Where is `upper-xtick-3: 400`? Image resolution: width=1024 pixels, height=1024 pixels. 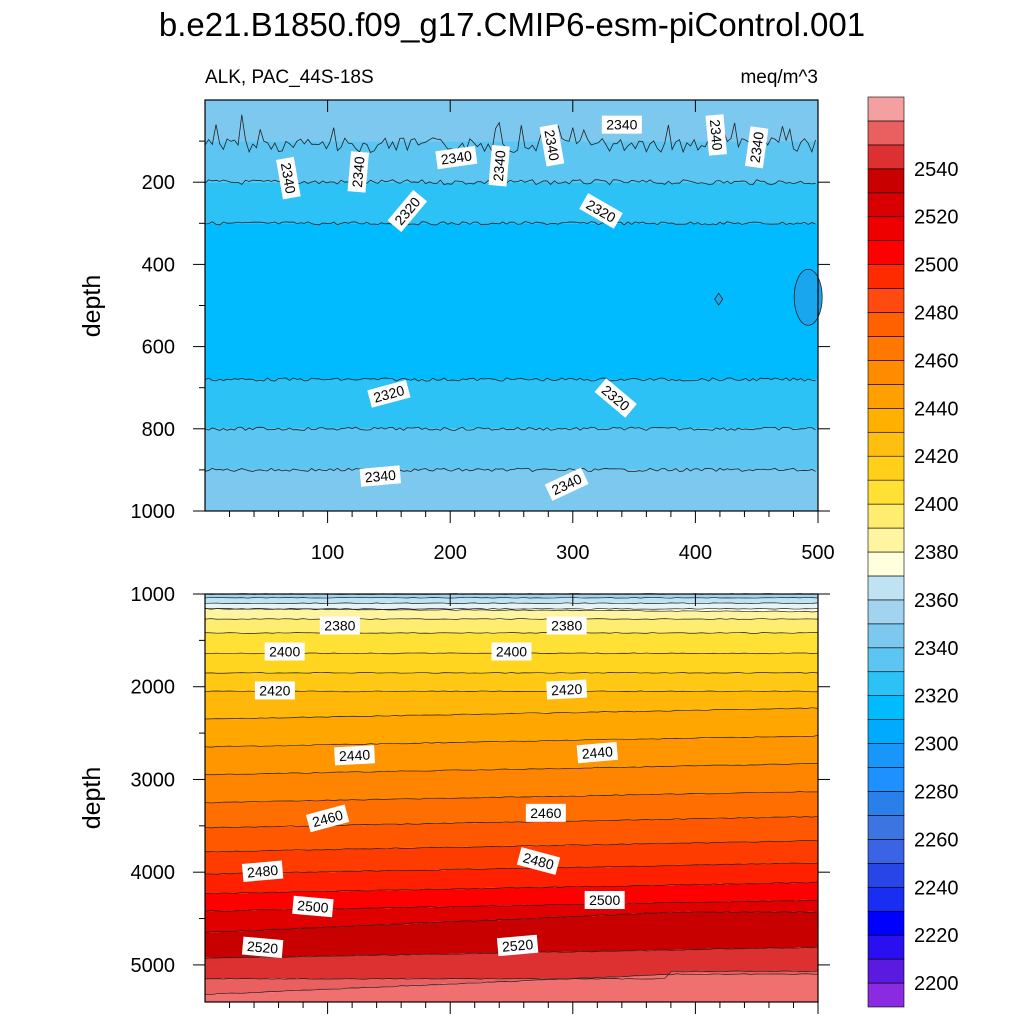
upper-xtick-3: 400 is located at coordinates (695, 553).